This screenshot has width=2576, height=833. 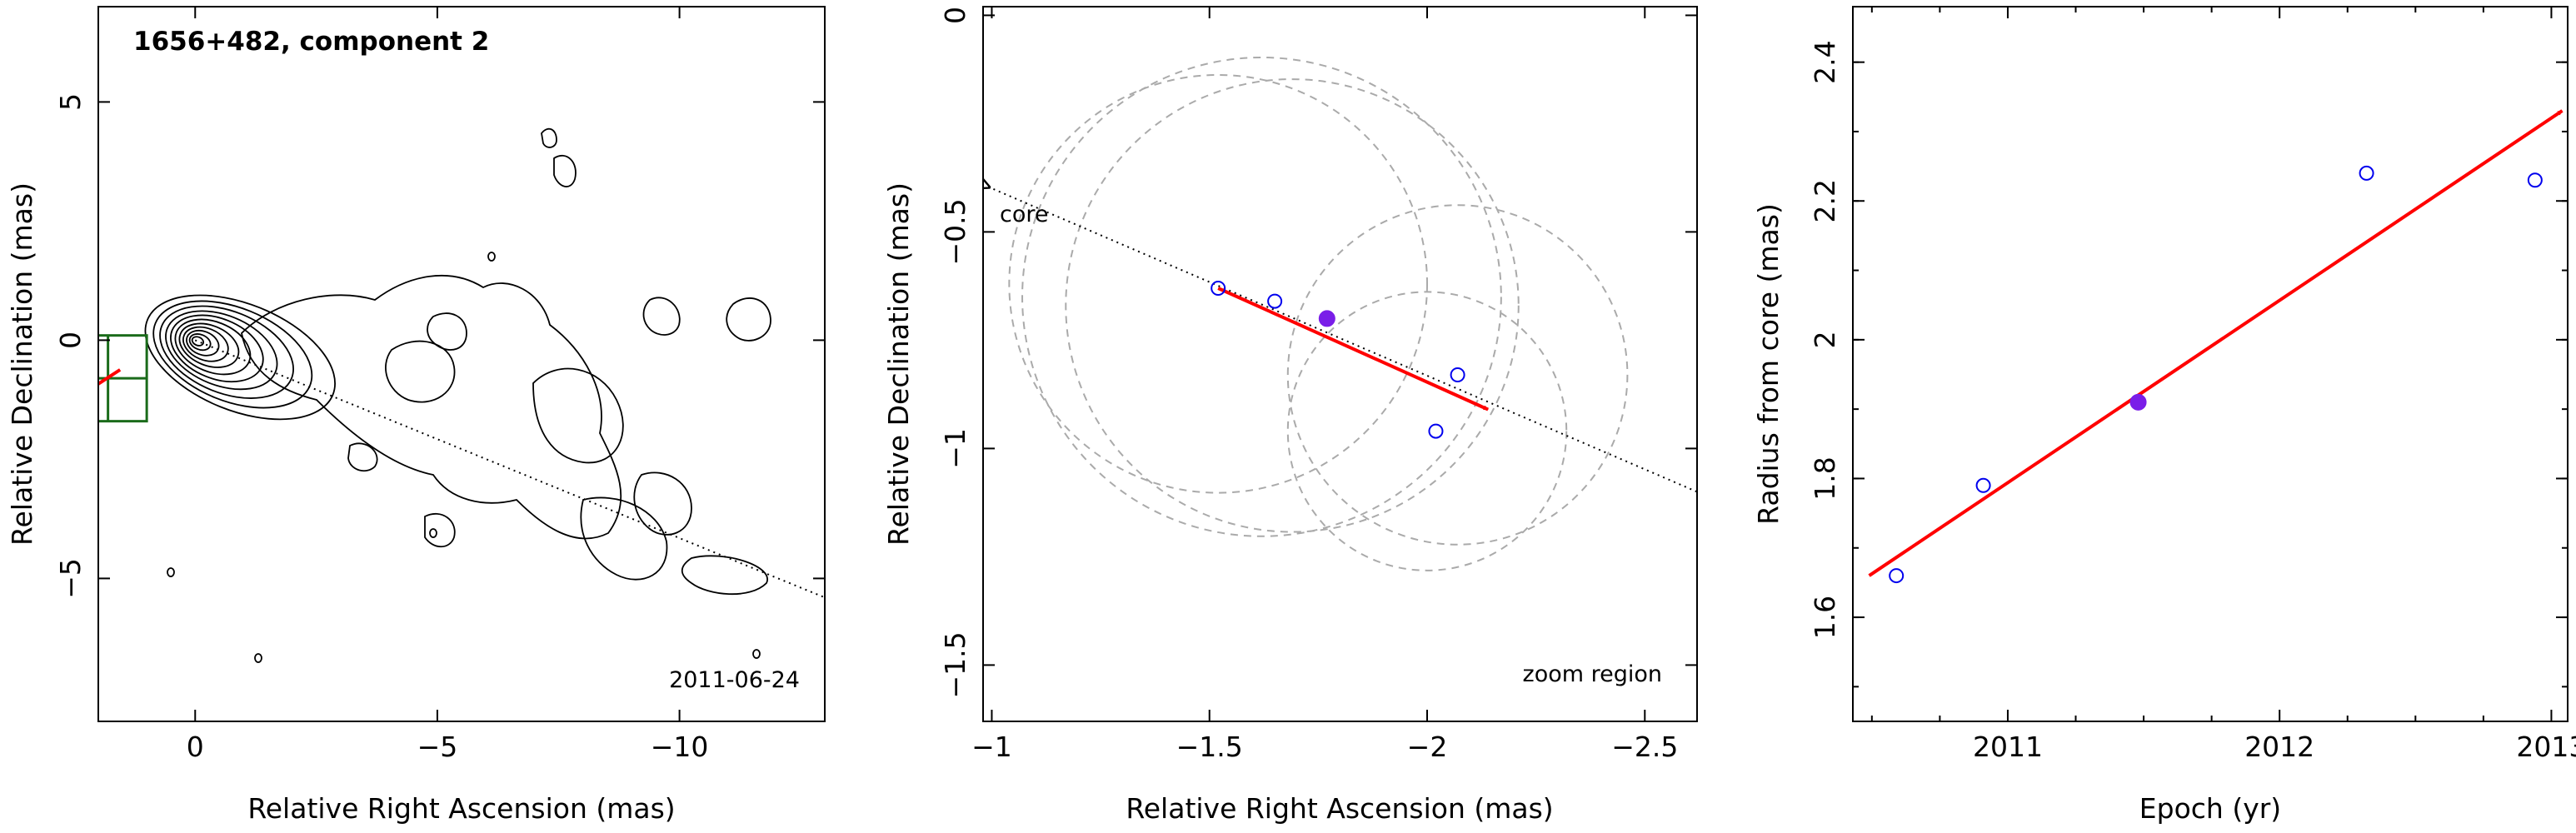 What do you see at coordinates (22, 364) in the screenshot?
I see `contour-map-y-axis-title: Relative Declination (mas)` at bounding box center [22, 364].